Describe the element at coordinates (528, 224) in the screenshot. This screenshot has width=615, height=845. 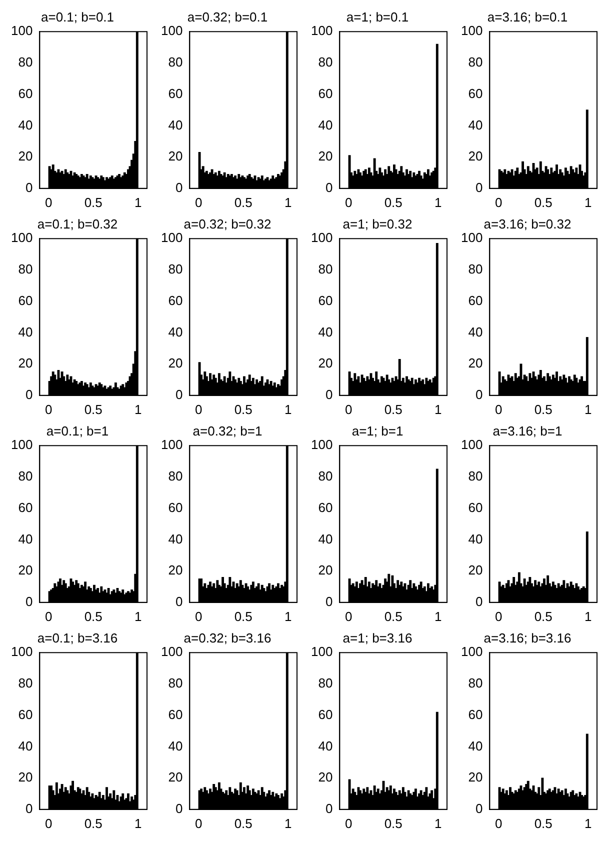
I see `chart-title: a=3.16; b=0.32` at that location.